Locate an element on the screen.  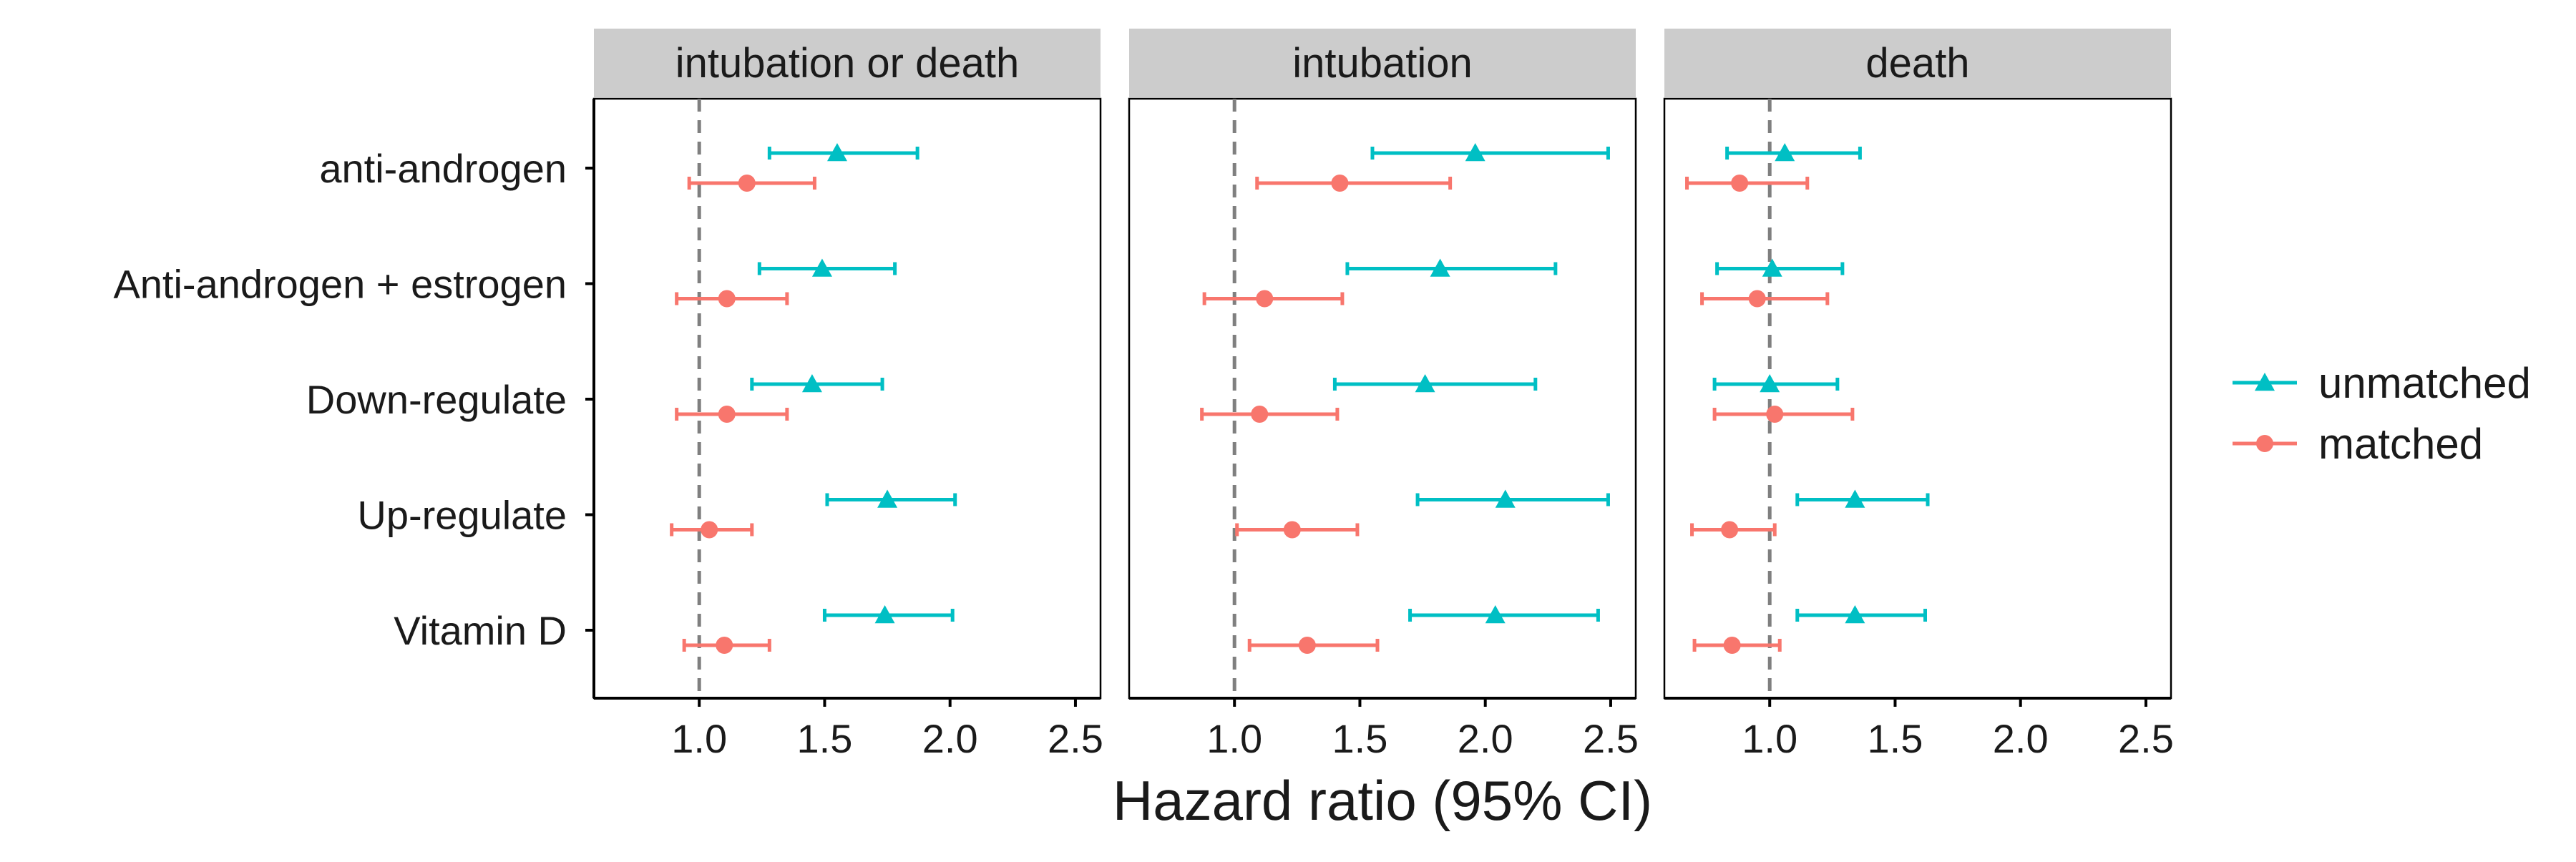
legend-key-triangle is located at coordinates (2265, 382).